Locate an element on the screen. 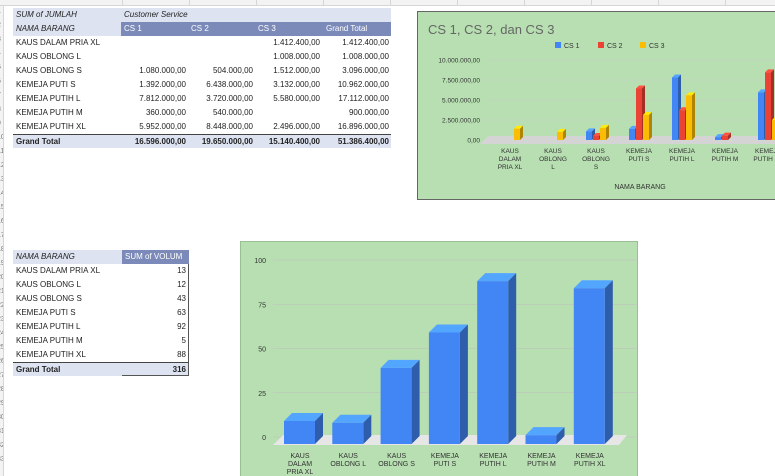  pivot1-cell: 3.720.000,00 is located at coordinates (229, 98).